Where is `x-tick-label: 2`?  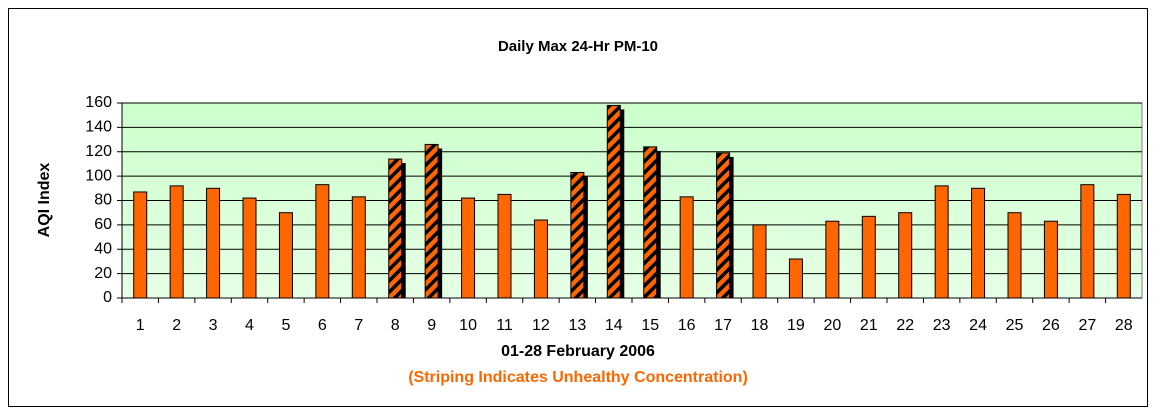 x-tick-label: 2 is located at coordinates (176, 325).